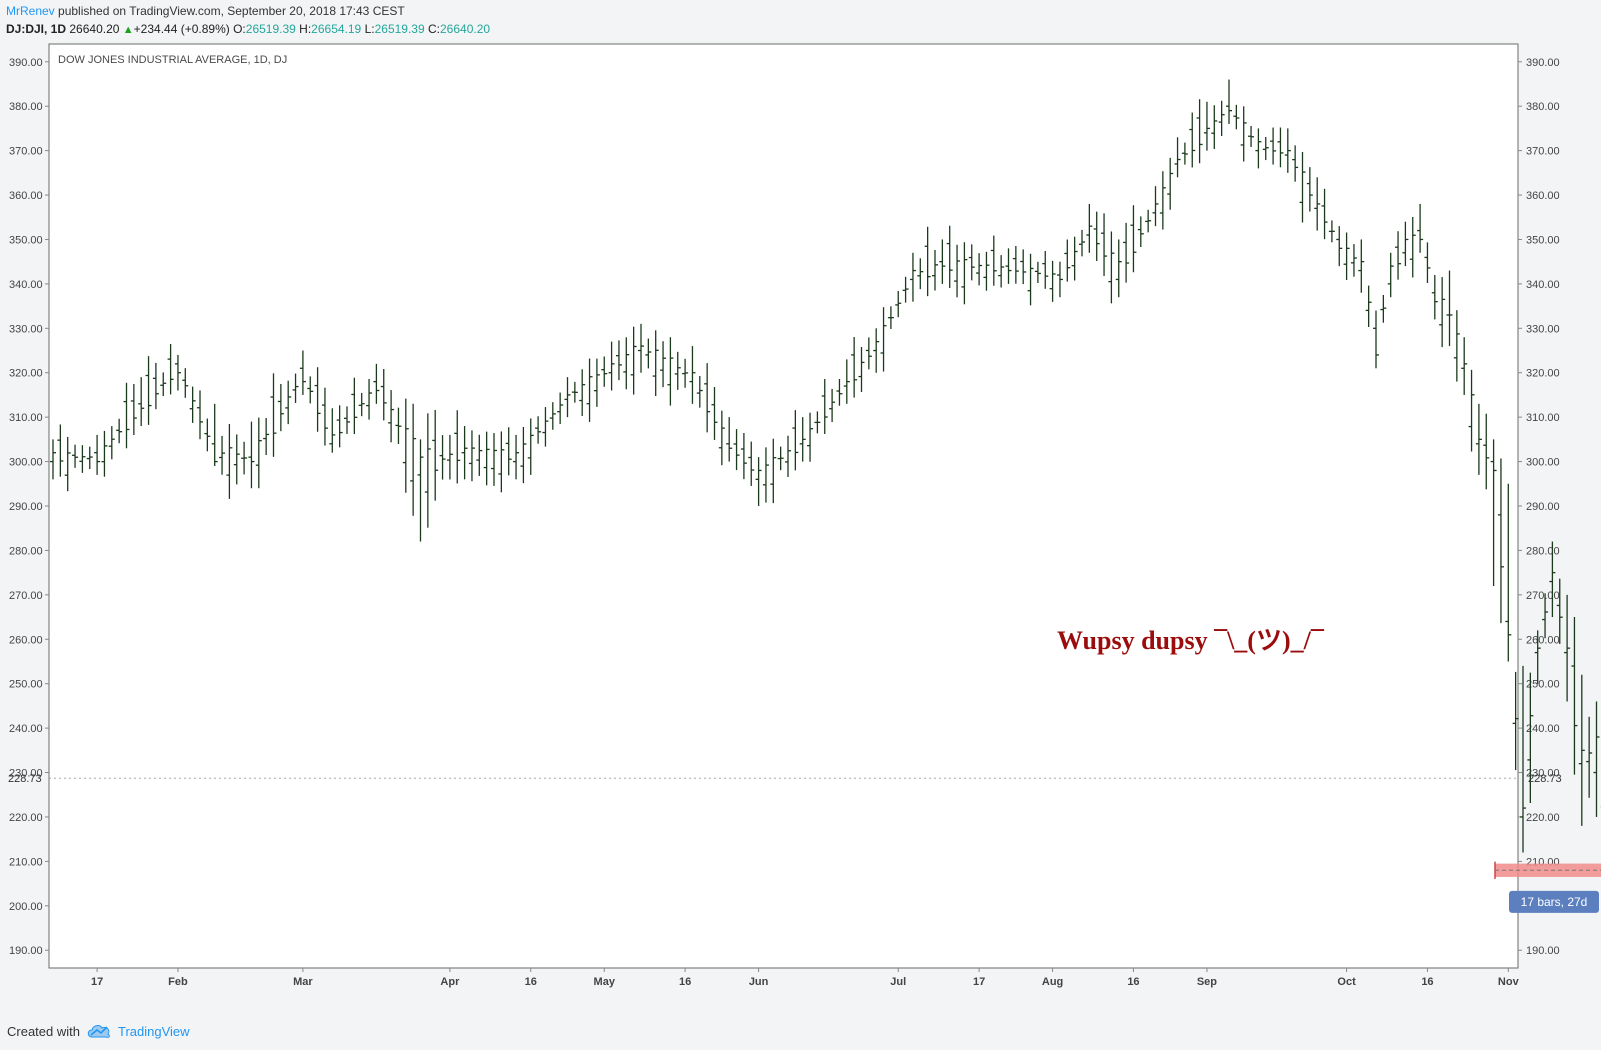  I want to click on tradingview-cloud-icon, so click(99, 1032).